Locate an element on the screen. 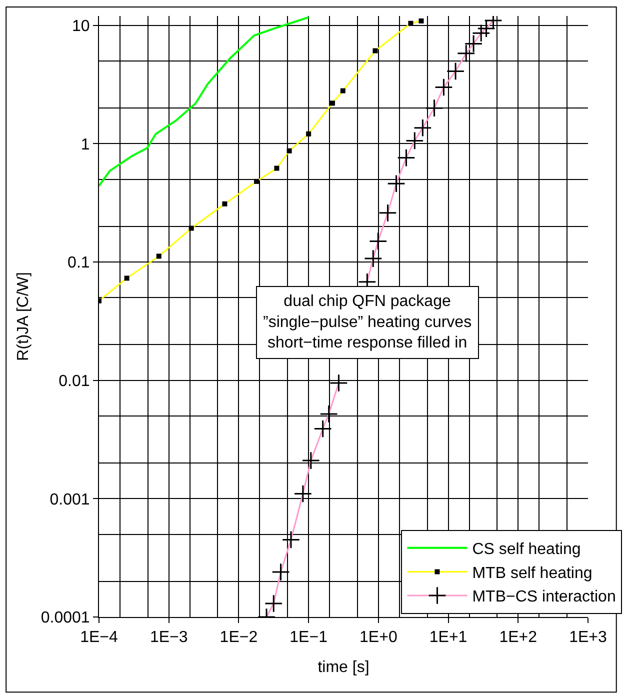 Image resolution: width=634 pixels, height=698 pixels. x-tick-label: 1E+3 is located at coordinates (588, 637).